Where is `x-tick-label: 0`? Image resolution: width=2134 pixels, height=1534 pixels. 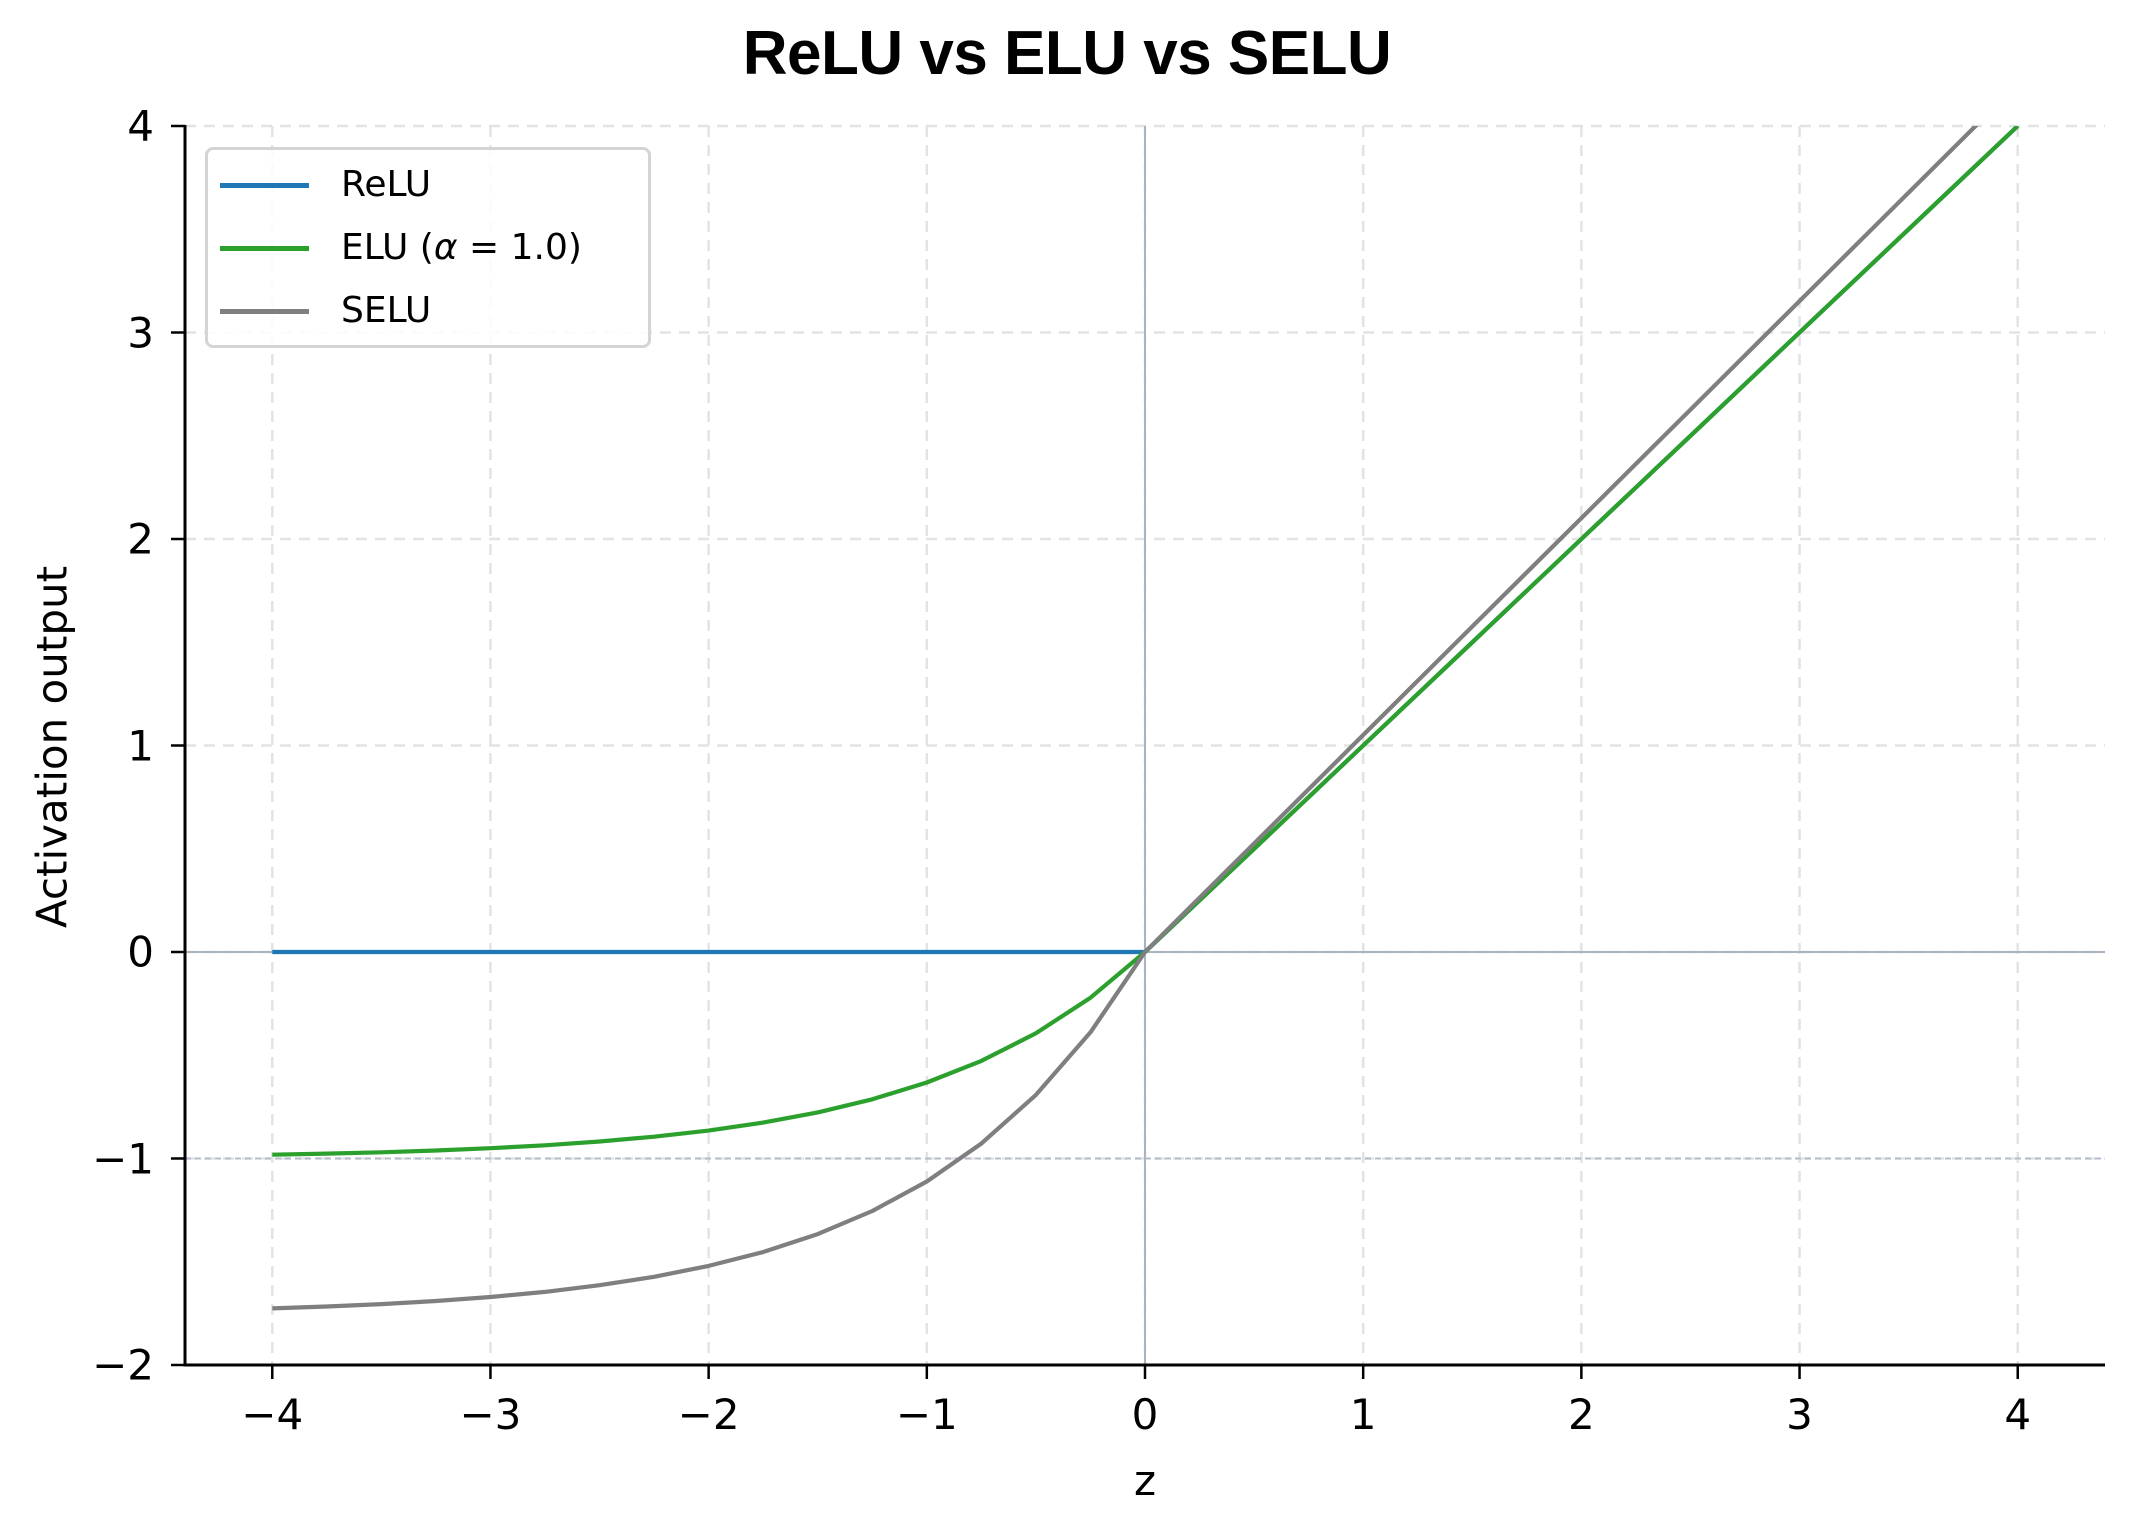 x-tick-label: 0 is located at coordinates (1145, 1414).